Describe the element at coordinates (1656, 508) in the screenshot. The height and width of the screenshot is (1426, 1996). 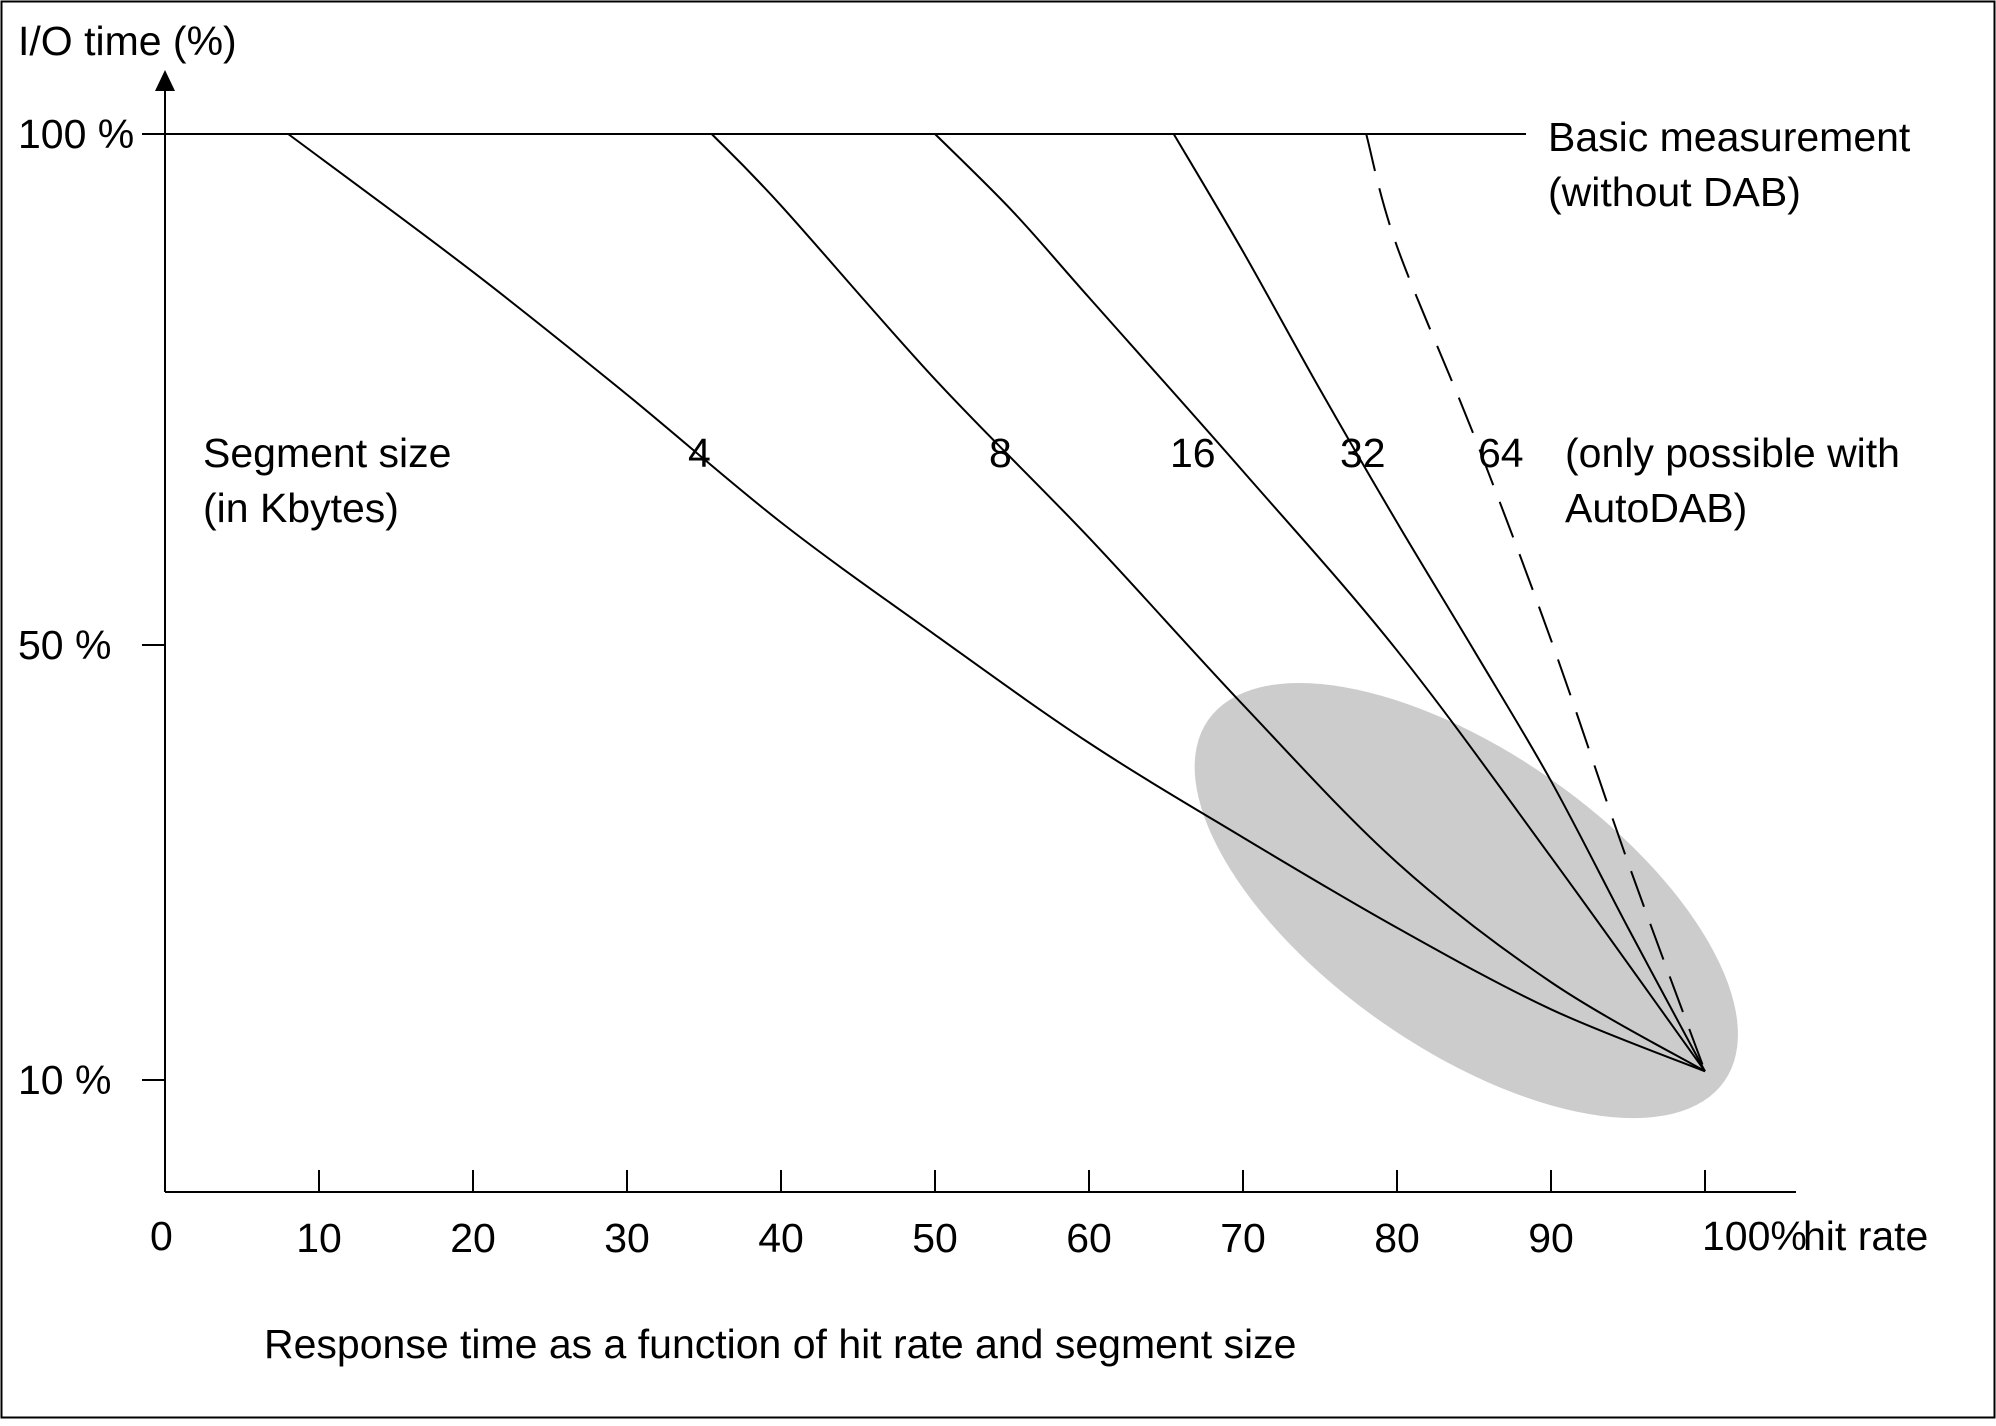
I see `autodab-note-line2: AutoDAB)` at that location.